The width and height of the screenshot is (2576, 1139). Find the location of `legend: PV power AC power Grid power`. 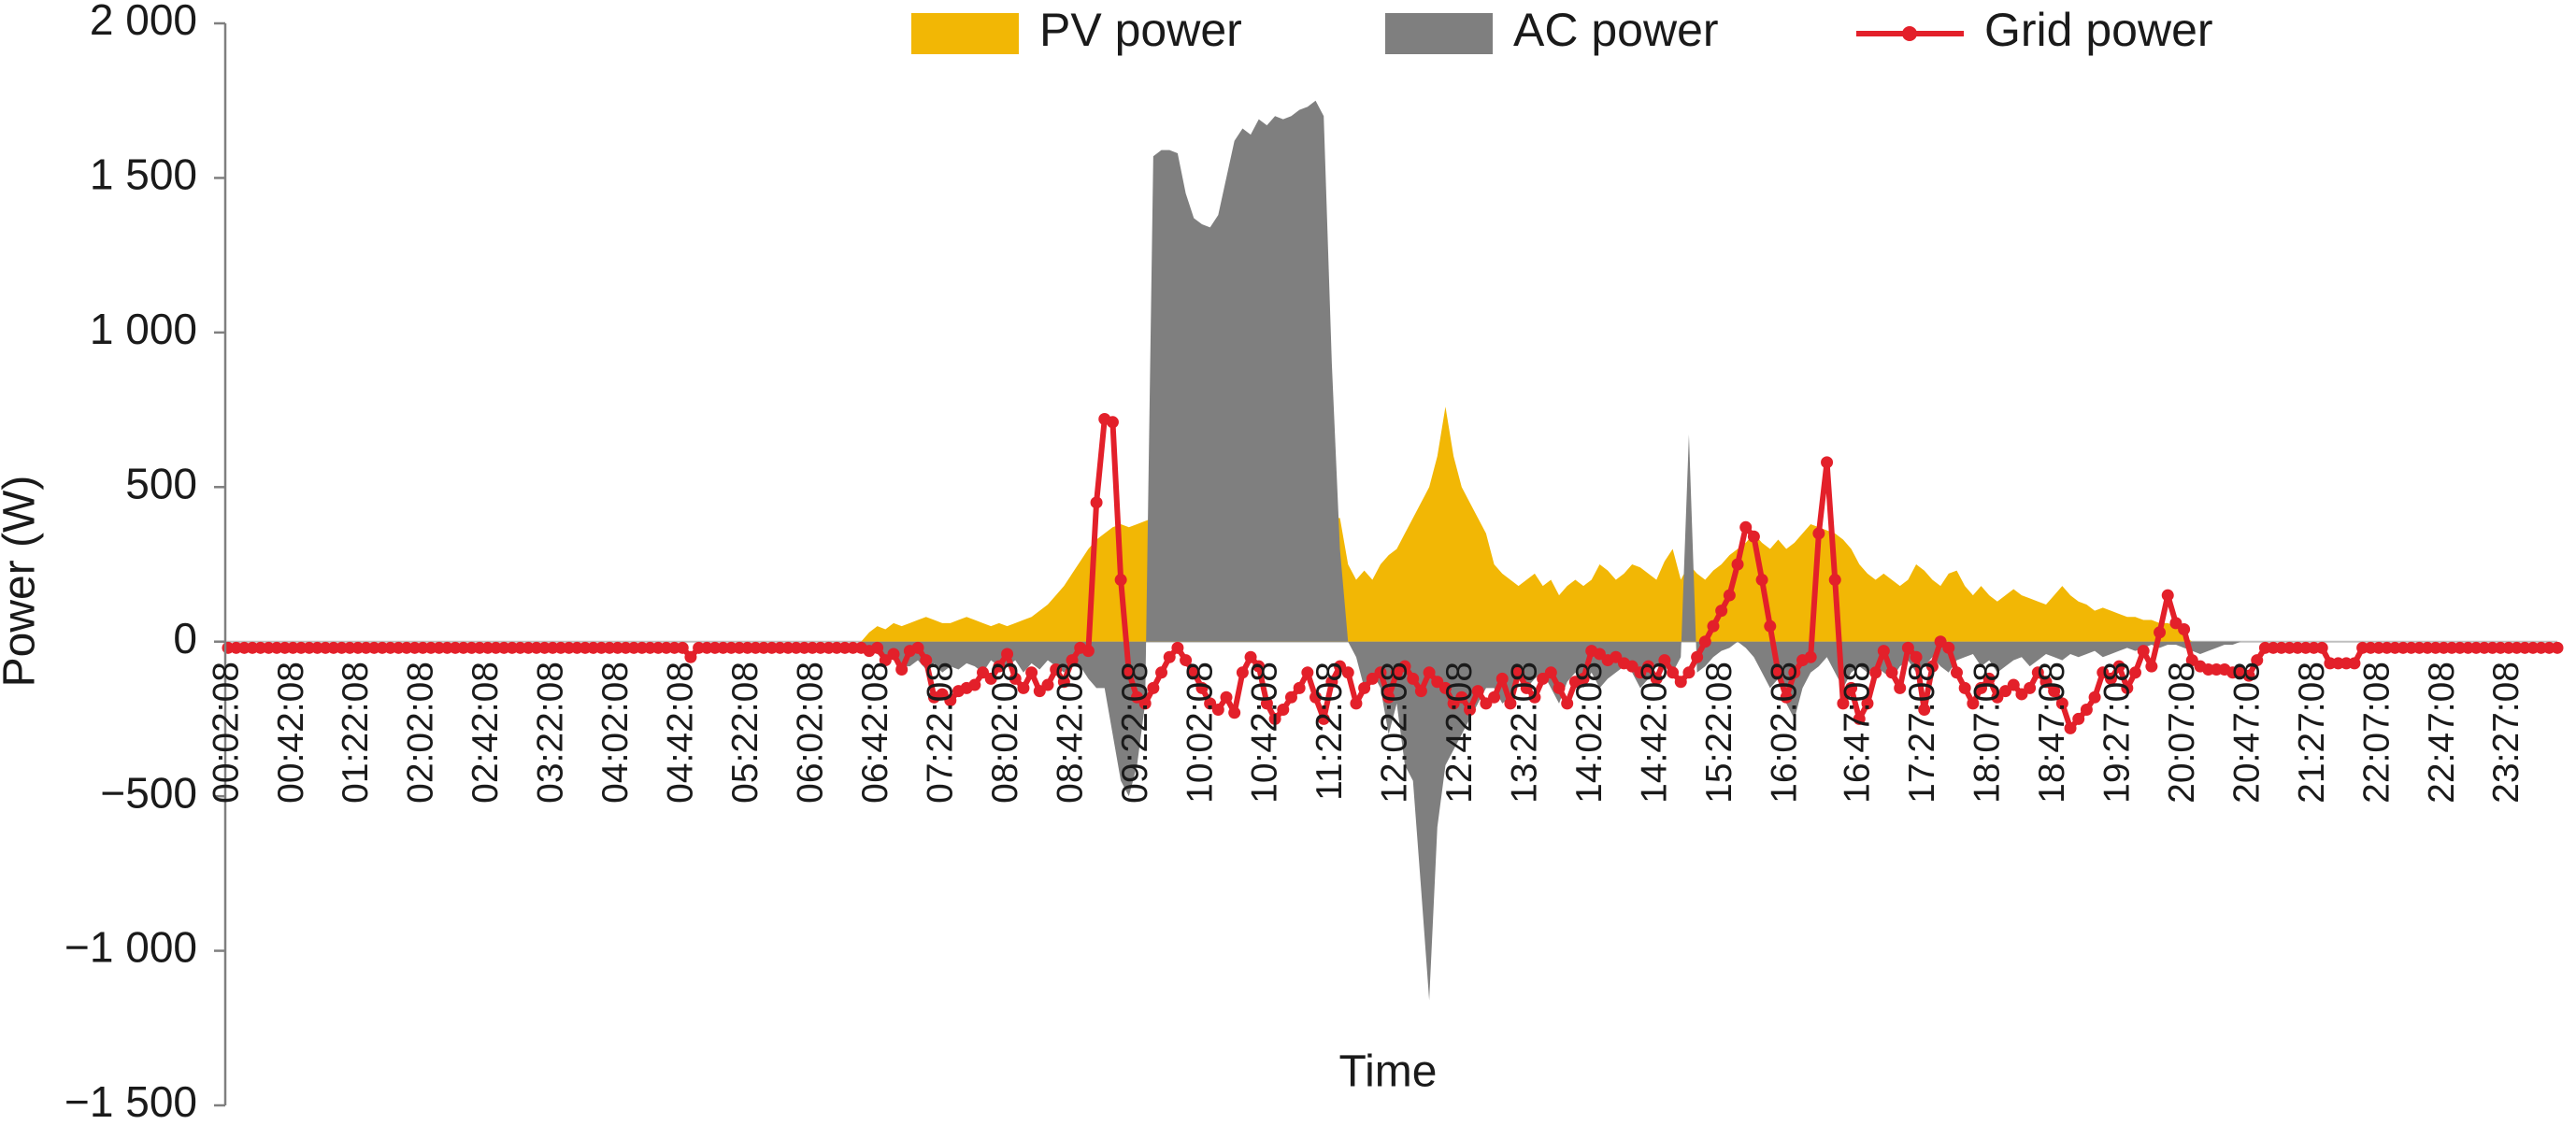

legend: PV power AC power Grid power is located at coordinates (1562, 30).